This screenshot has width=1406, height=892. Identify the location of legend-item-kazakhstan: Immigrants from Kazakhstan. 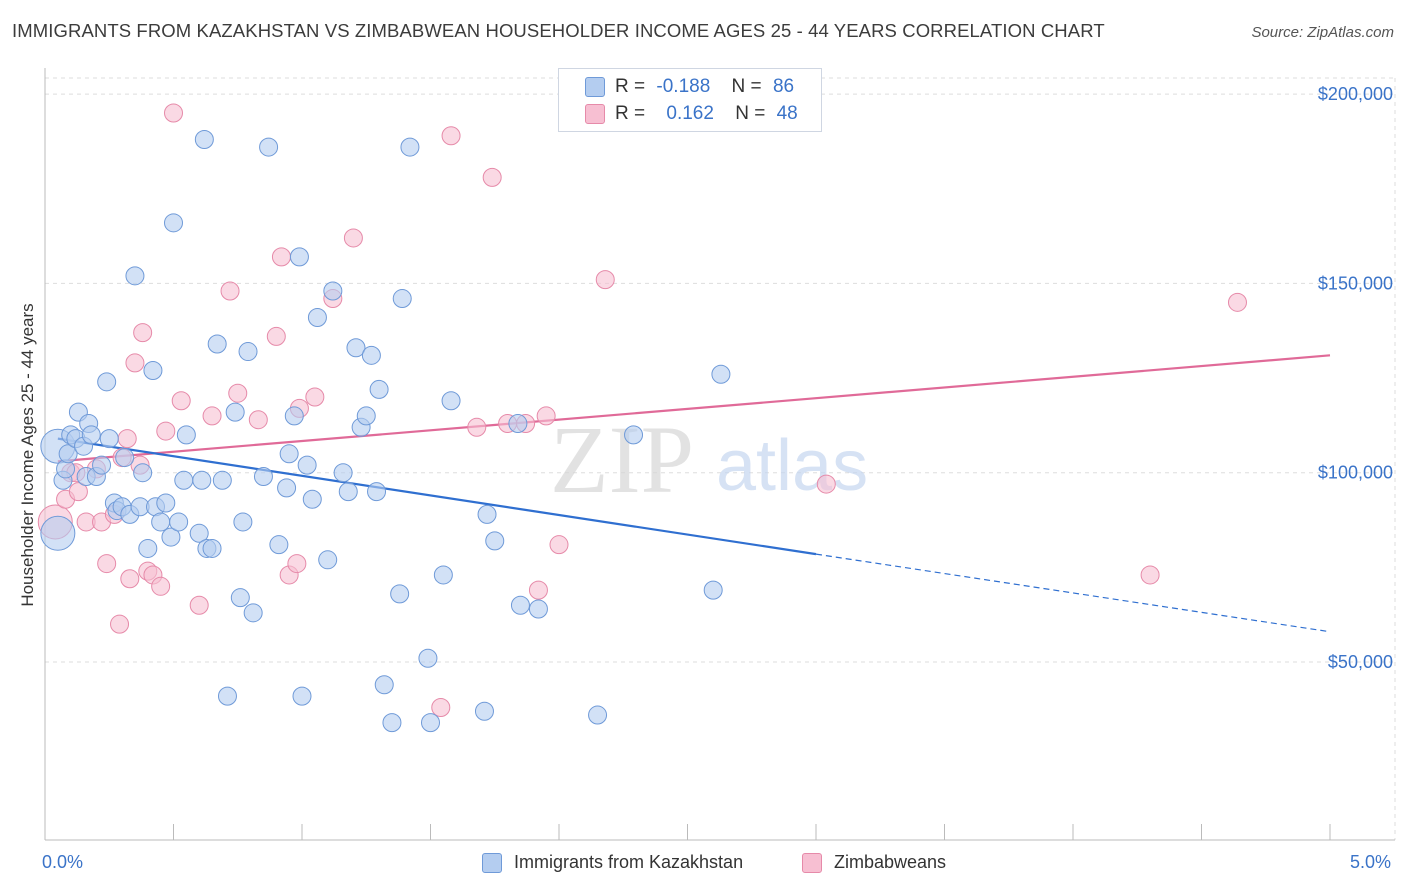
(612, 862).